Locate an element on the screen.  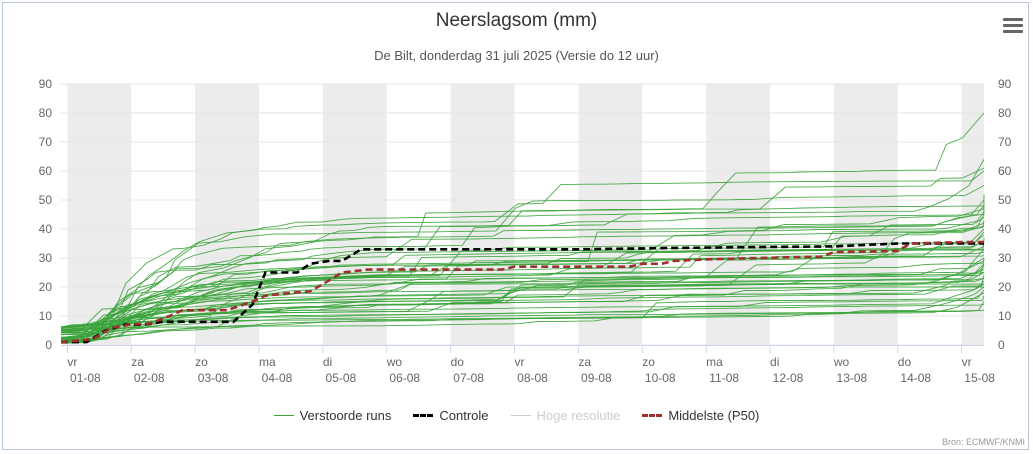
x-tick-date-label: 09-08 is located at coordinates (596, 378).